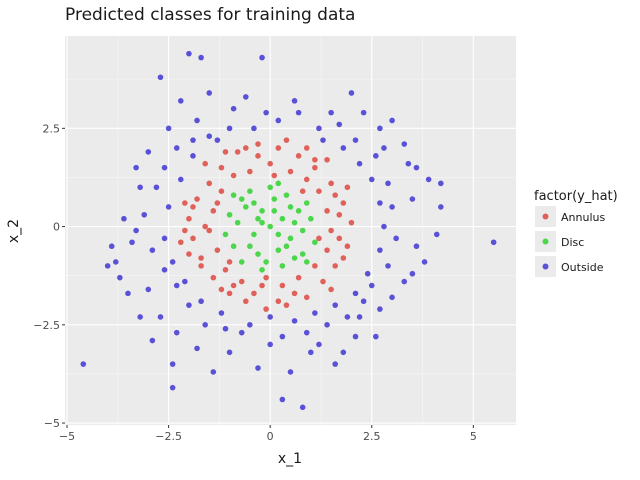 The width and height of the screenshot is (640, 480). I want to click on chart-title: Predicted classes for training data, so click(210, 15).